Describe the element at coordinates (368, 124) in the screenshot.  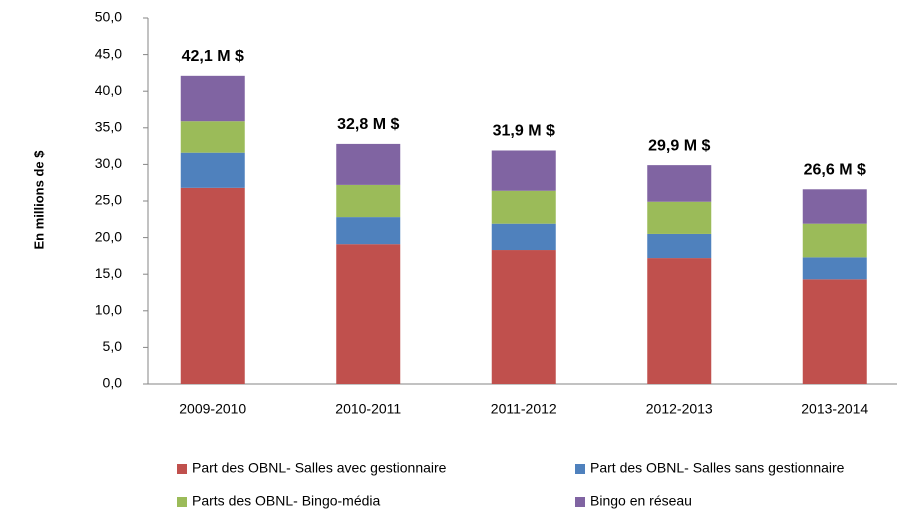
I see `total-label: 32,8 M $` at that location.